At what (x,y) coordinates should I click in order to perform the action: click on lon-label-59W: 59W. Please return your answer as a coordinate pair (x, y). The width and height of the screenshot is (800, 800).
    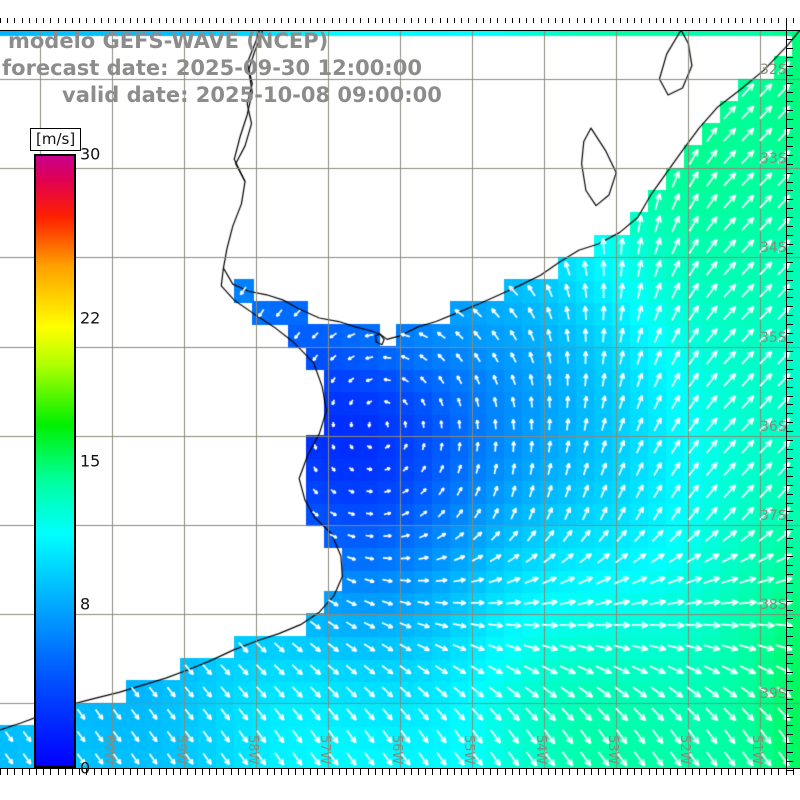
    Looking at the image, I should click on (180, 750).